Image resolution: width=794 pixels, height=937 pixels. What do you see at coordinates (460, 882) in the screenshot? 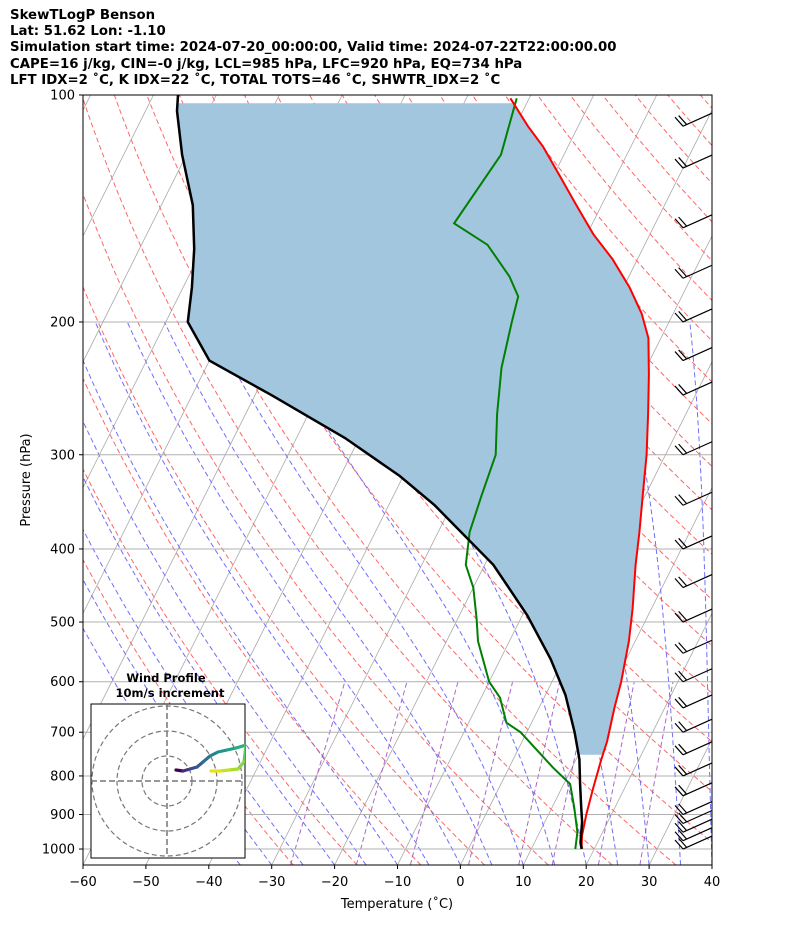
I see `x-tick-label: 0` at bounding box center [460, 882].